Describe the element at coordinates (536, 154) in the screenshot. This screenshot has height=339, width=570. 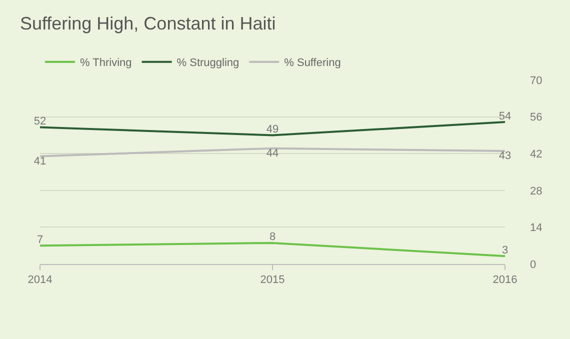
I see `y-tick-label: 42` at that location.